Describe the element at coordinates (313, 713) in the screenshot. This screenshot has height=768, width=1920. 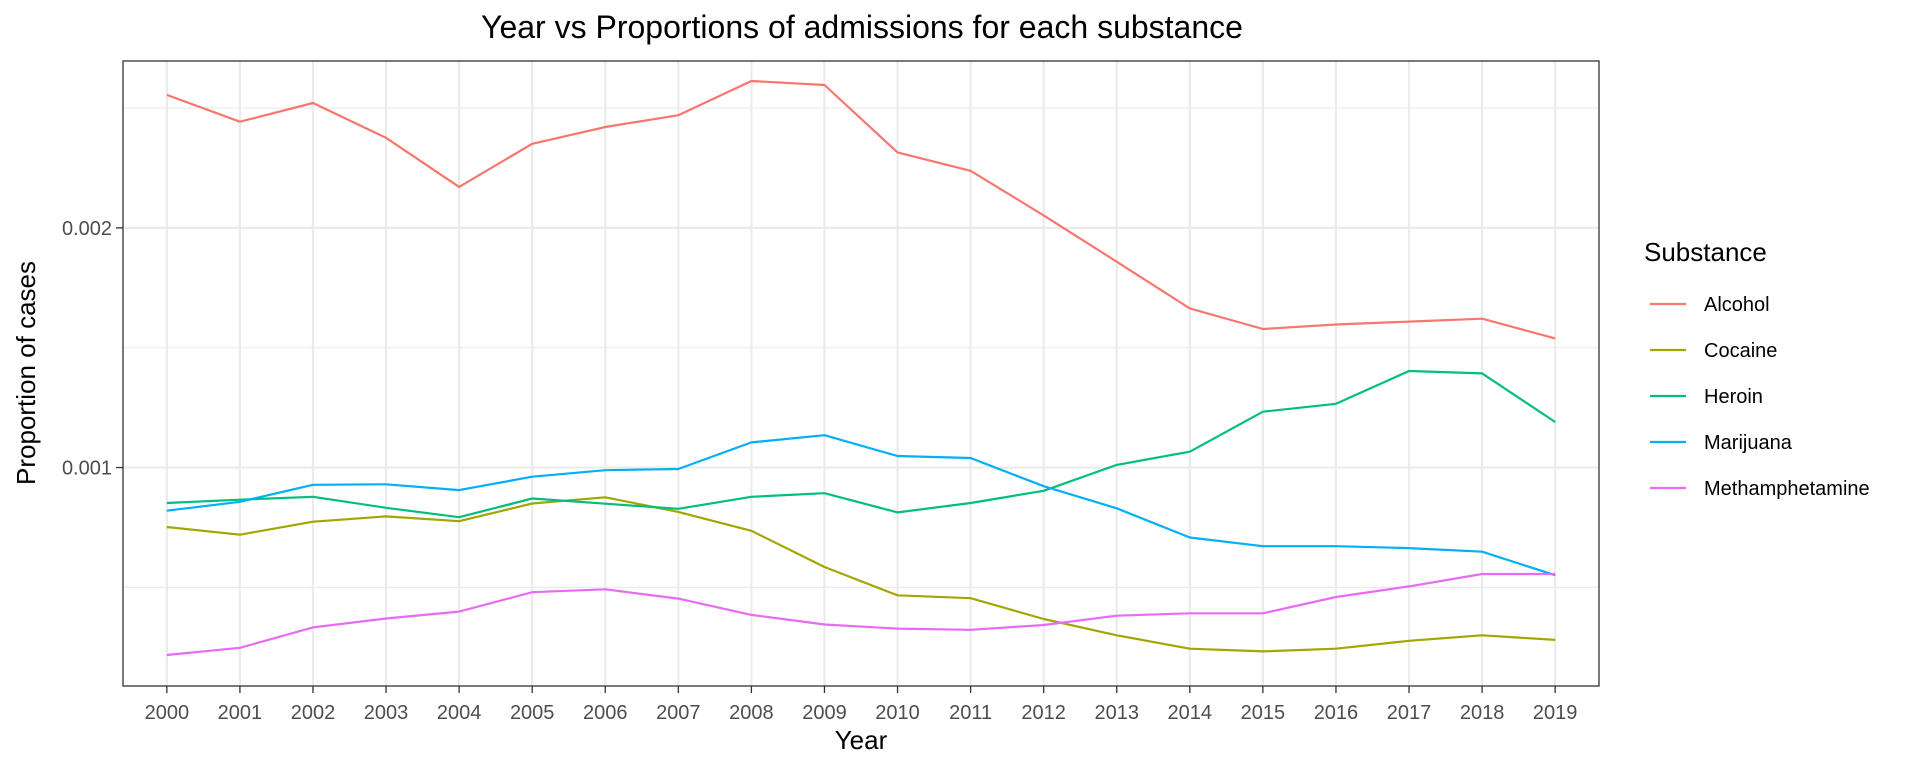
I see `x-tick-label: 2002` at that location.